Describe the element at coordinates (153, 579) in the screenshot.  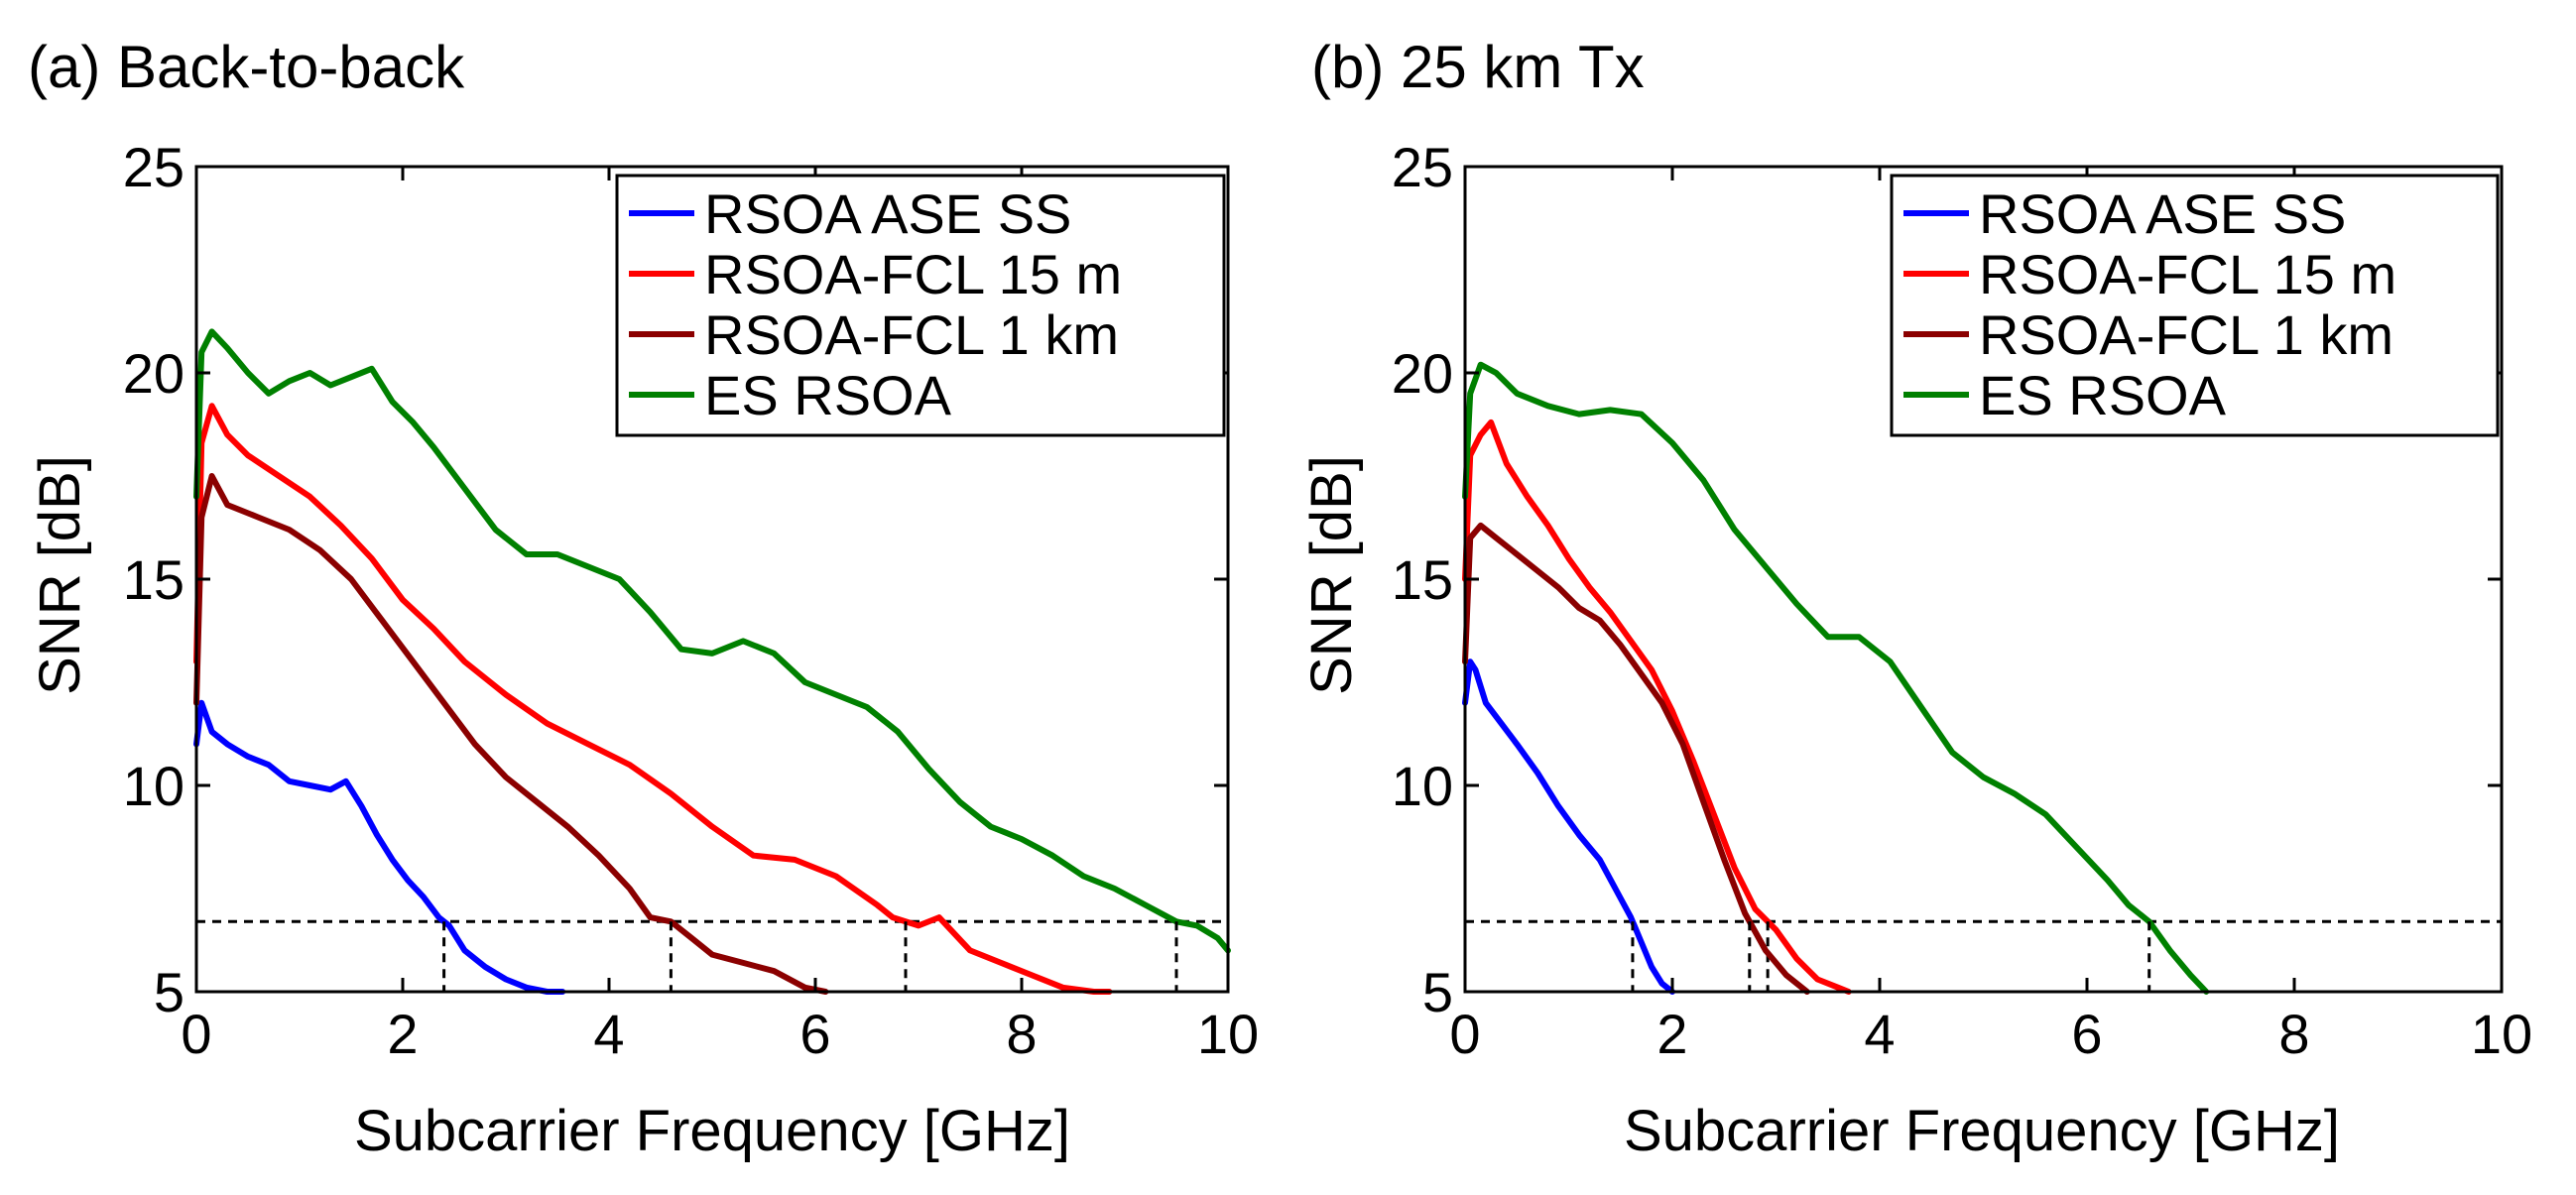
I see `panel-a-y-tick-label-2: 15` at that location.